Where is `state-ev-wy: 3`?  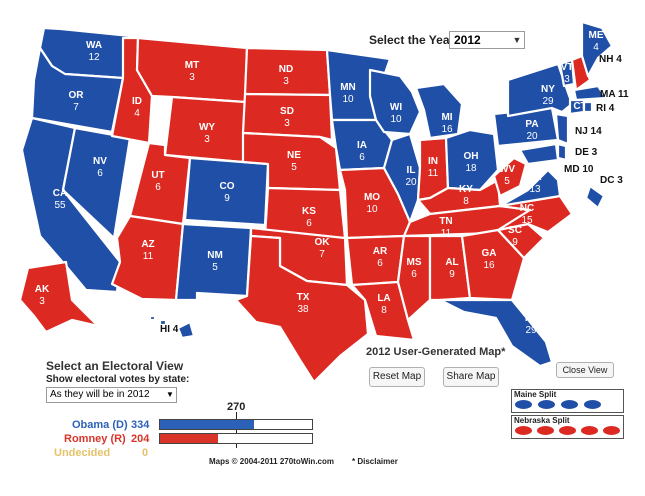 state-ev-wy: 3 is located at coordinates (207, 139).